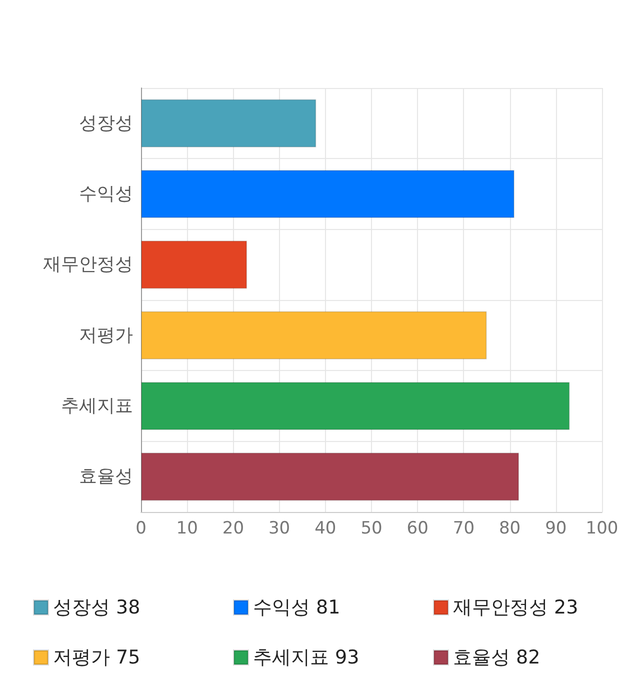 The image size is (640, 700). Describe the element at coordinates (88, 265) in the screenshot. I see `y-tick-label: 재무안정성` at that location.